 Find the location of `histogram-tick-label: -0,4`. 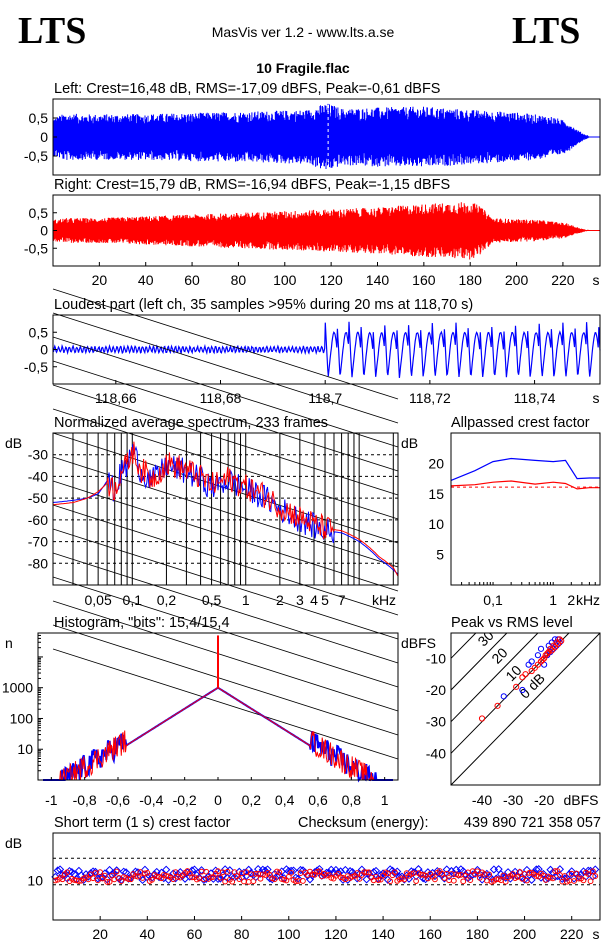

histogram-tick-label: -0,4 is located at coordinates (151, 800).